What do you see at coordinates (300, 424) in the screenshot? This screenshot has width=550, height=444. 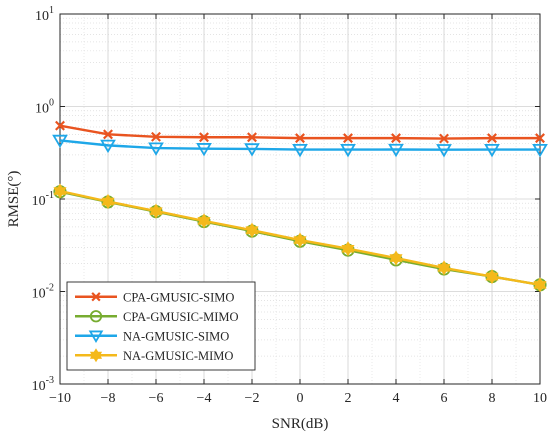 I see `x-axis-label: SNR(dB)` at bounding box center [300, 424].